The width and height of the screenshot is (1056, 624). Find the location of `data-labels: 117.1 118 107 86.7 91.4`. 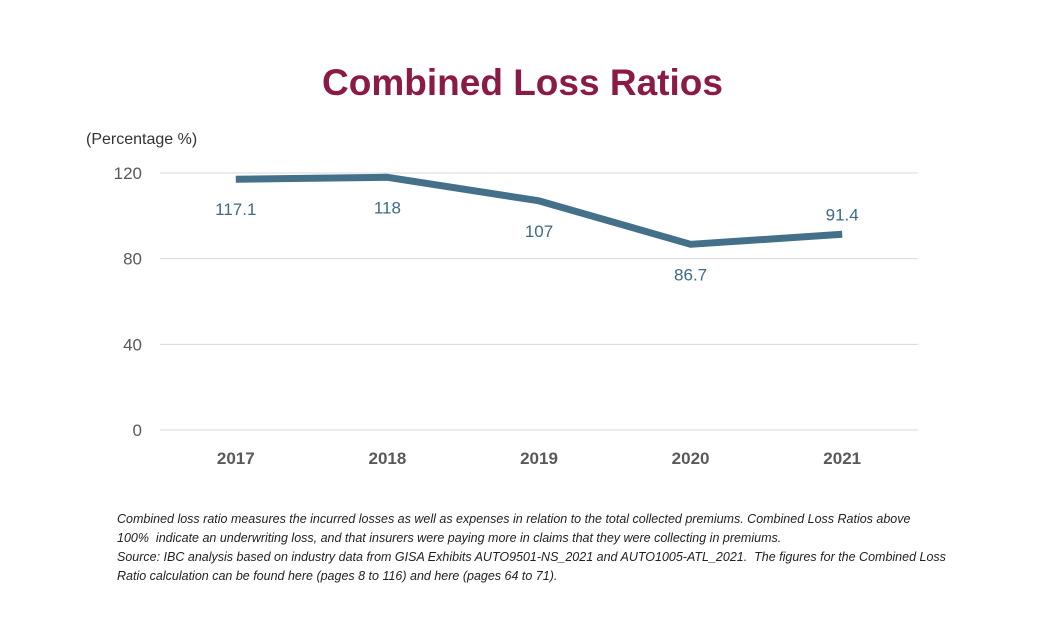

data-labels: 117.1 118 107 86.7 91.4 is located at coordinates (537, 241).